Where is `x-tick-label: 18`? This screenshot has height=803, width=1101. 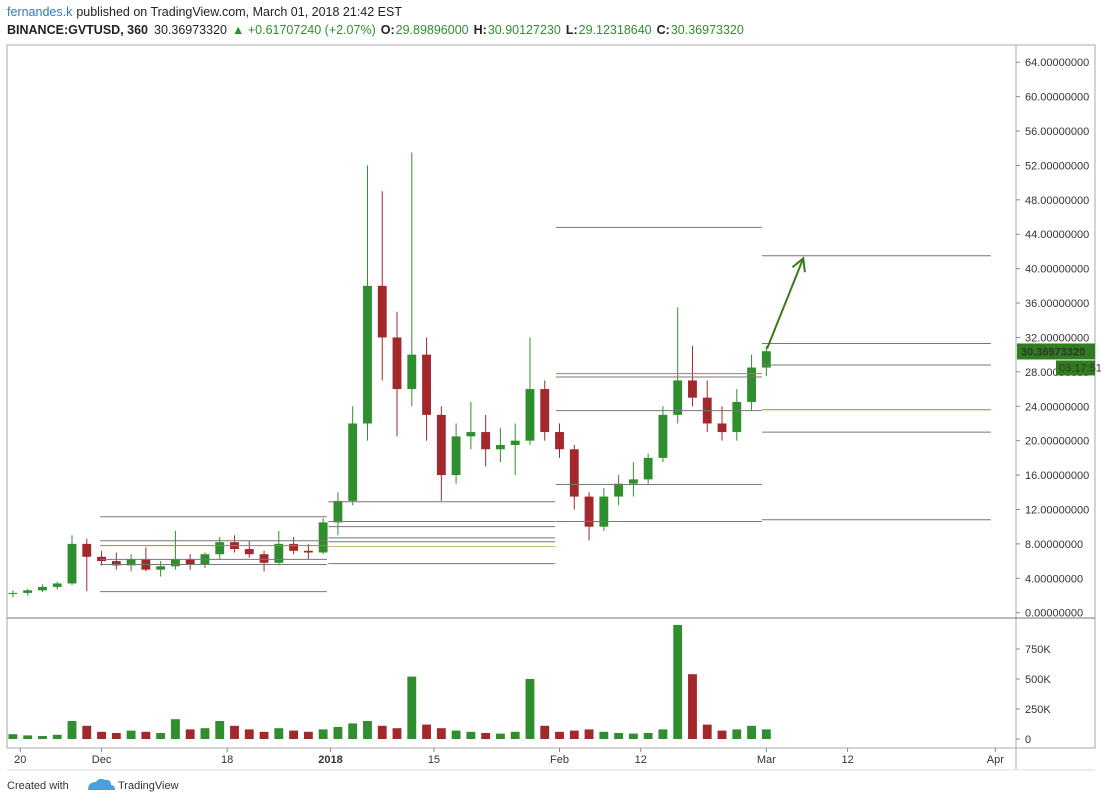
x-tick-label: 18 is located at coordinates (227, 760).